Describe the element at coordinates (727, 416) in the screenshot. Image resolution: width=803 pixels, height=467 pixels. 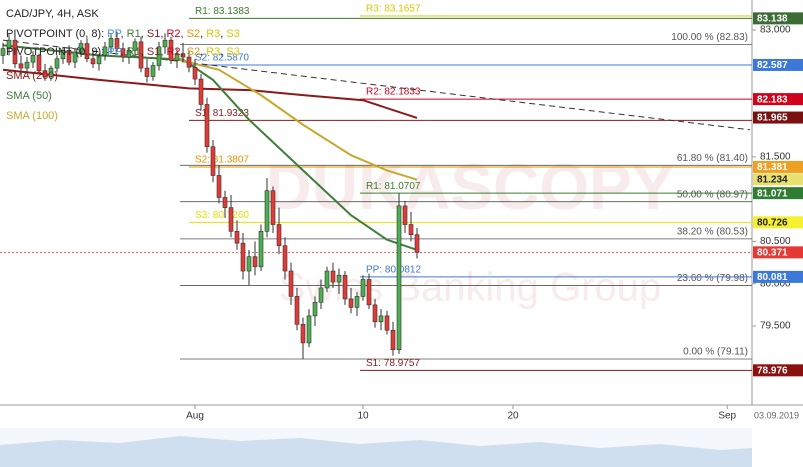
I see `x-tick-label: Sep` at that location.